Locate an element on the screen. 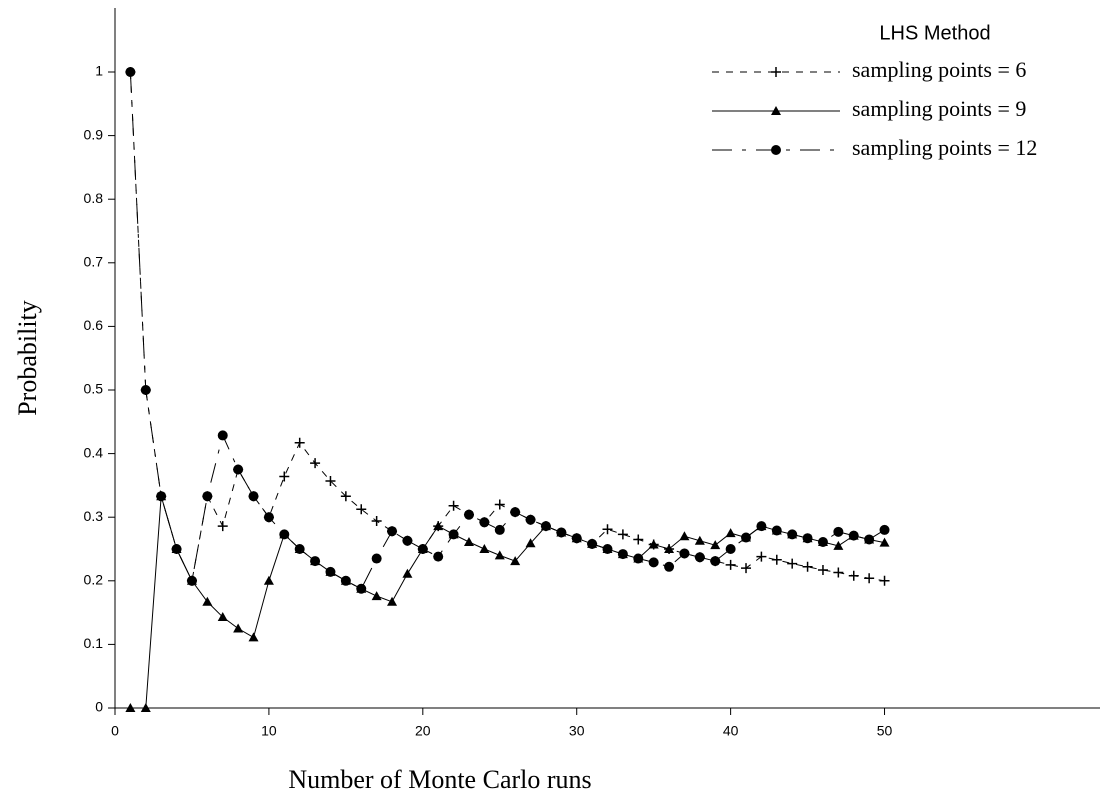  x-axis-label: Number of Monte Carlo runs is located at coordinates (439, 779).